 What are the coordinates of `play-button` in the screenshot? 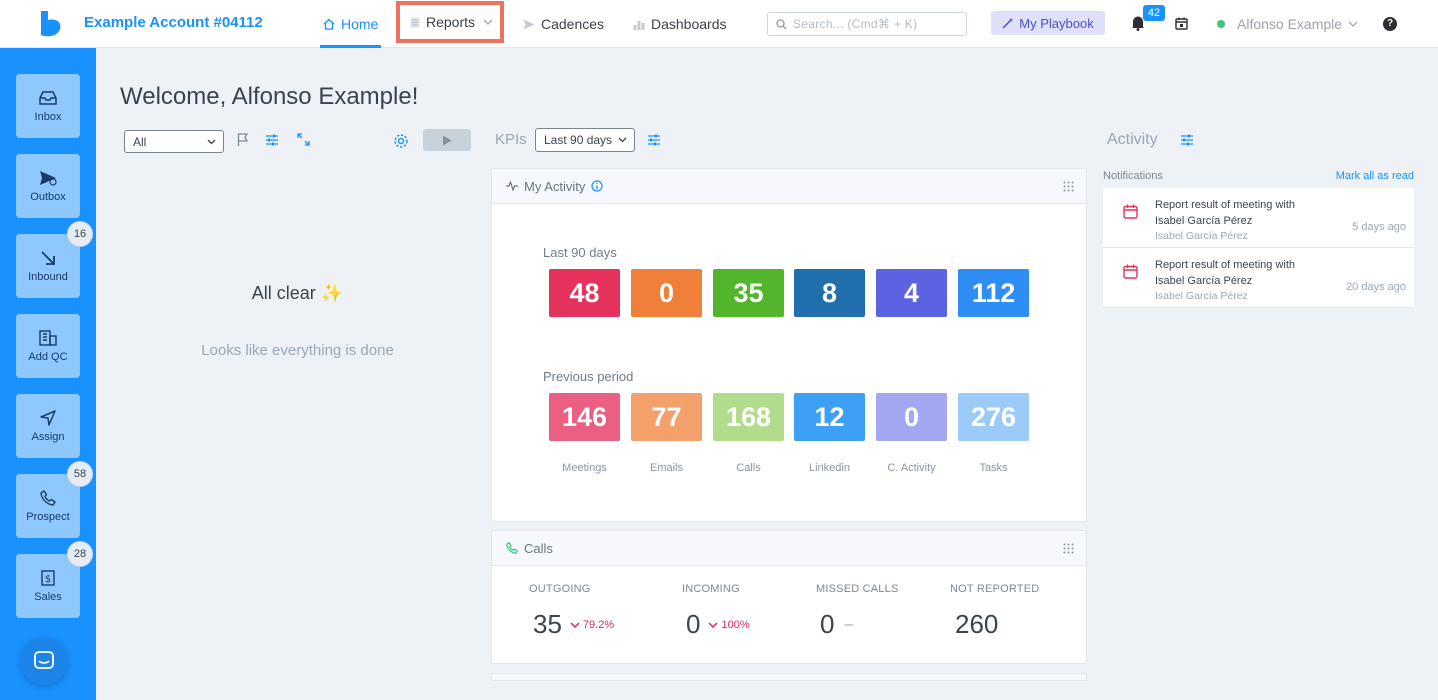 It's located at (447, 140).